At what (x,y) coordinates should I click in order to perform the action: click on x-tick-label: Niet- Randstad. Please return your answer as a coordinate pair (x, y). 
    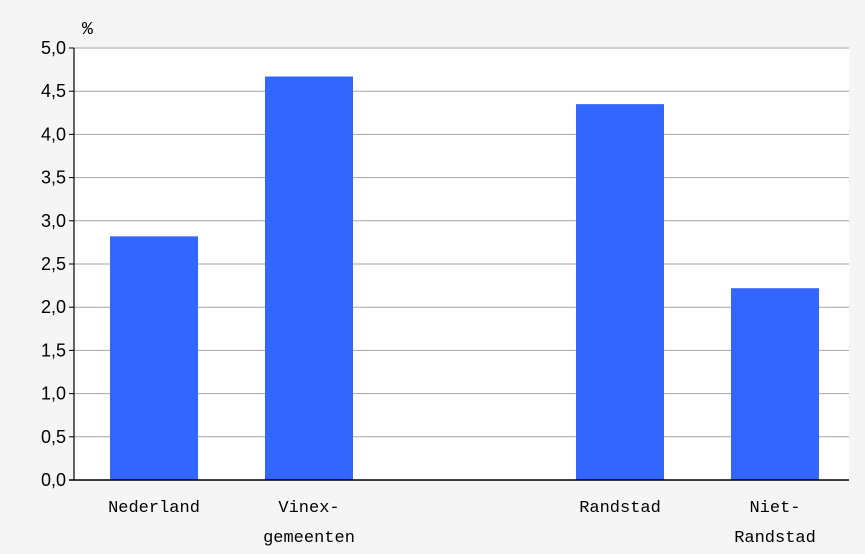
    Looking at the image, I should click on (775, 523).